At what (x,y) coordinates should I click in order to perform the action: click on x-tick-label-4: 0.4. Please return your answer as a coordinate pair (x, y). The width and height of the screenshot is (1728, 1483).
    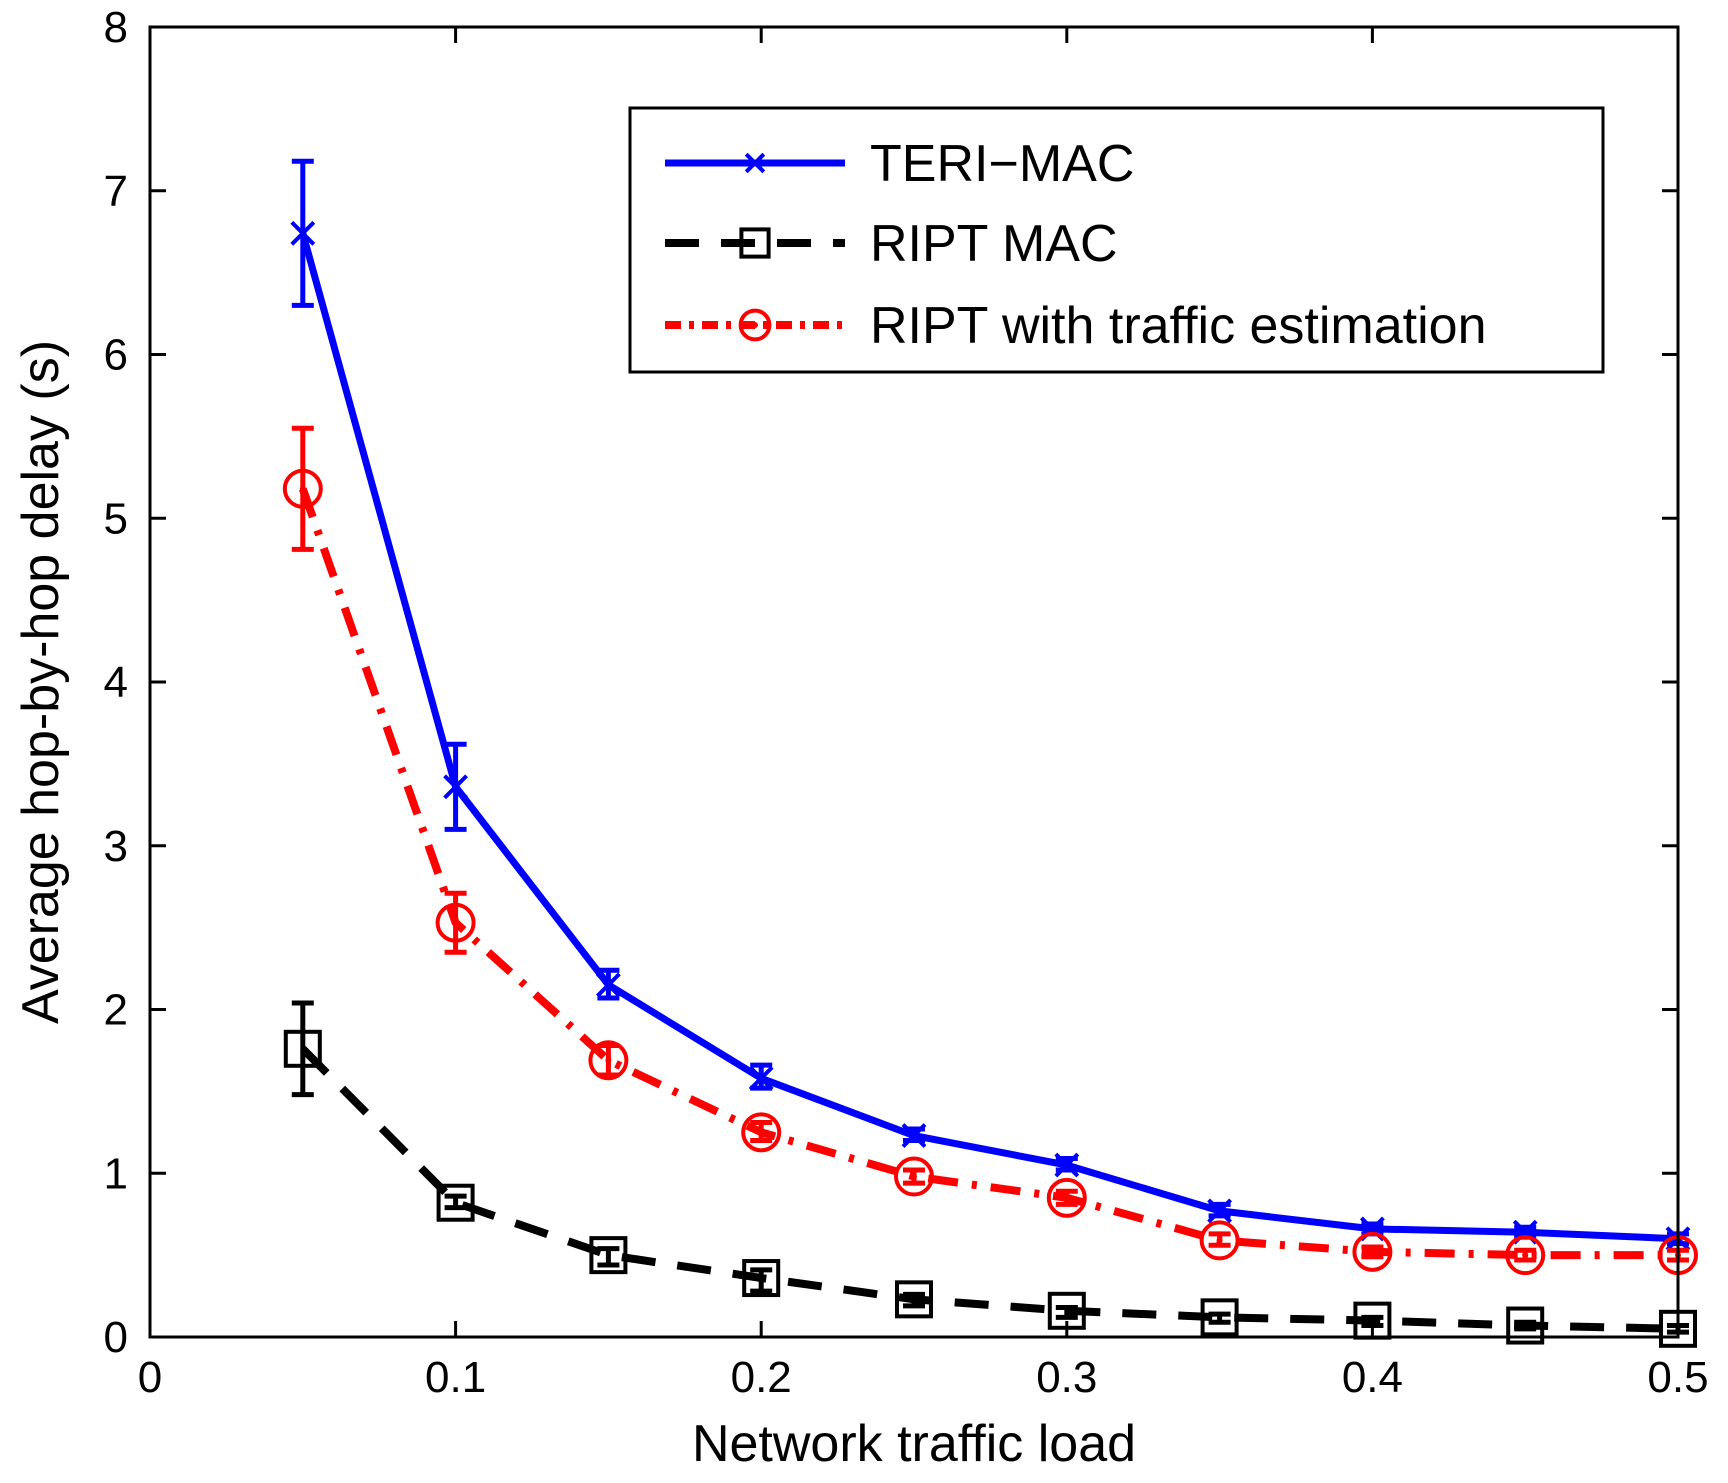
    Looking at the image, I should click on (1372, 1377).